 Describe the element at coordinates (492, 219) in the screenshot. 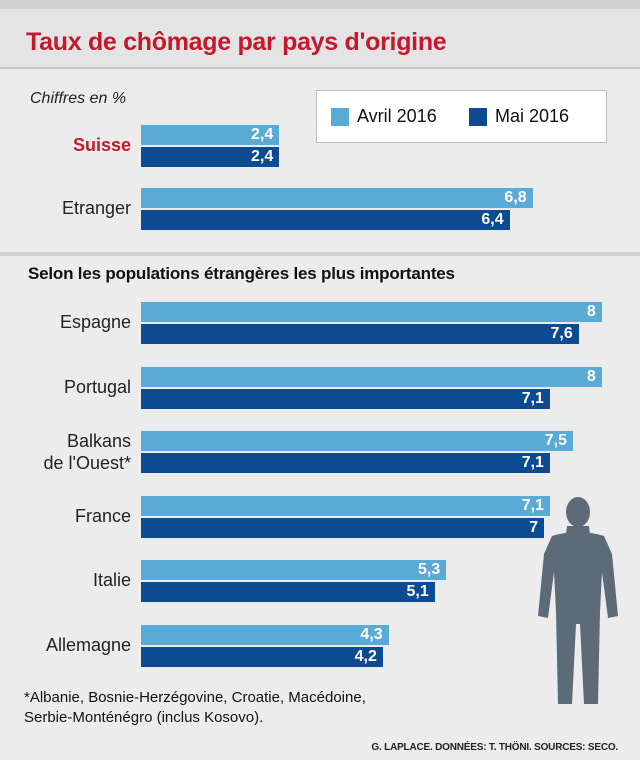

I see `value-label-may: 6,4` at that location.